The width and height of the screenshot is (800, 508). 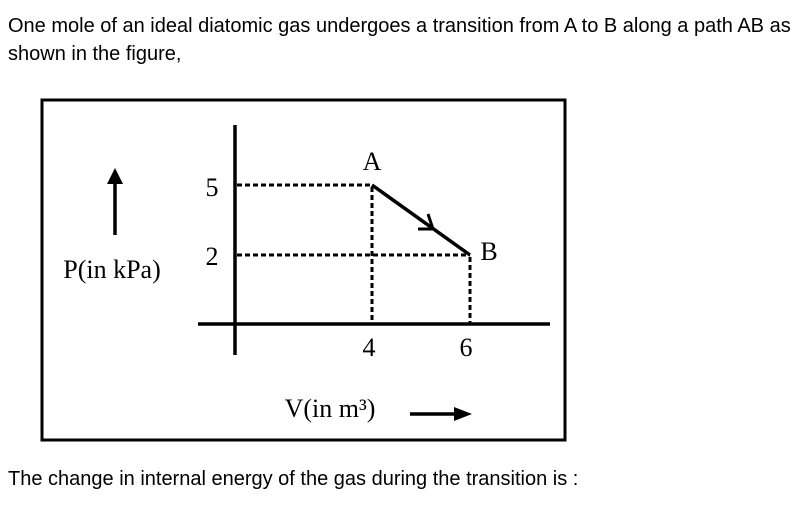 I want to click on guide-lines, so click(x=354, y=253).